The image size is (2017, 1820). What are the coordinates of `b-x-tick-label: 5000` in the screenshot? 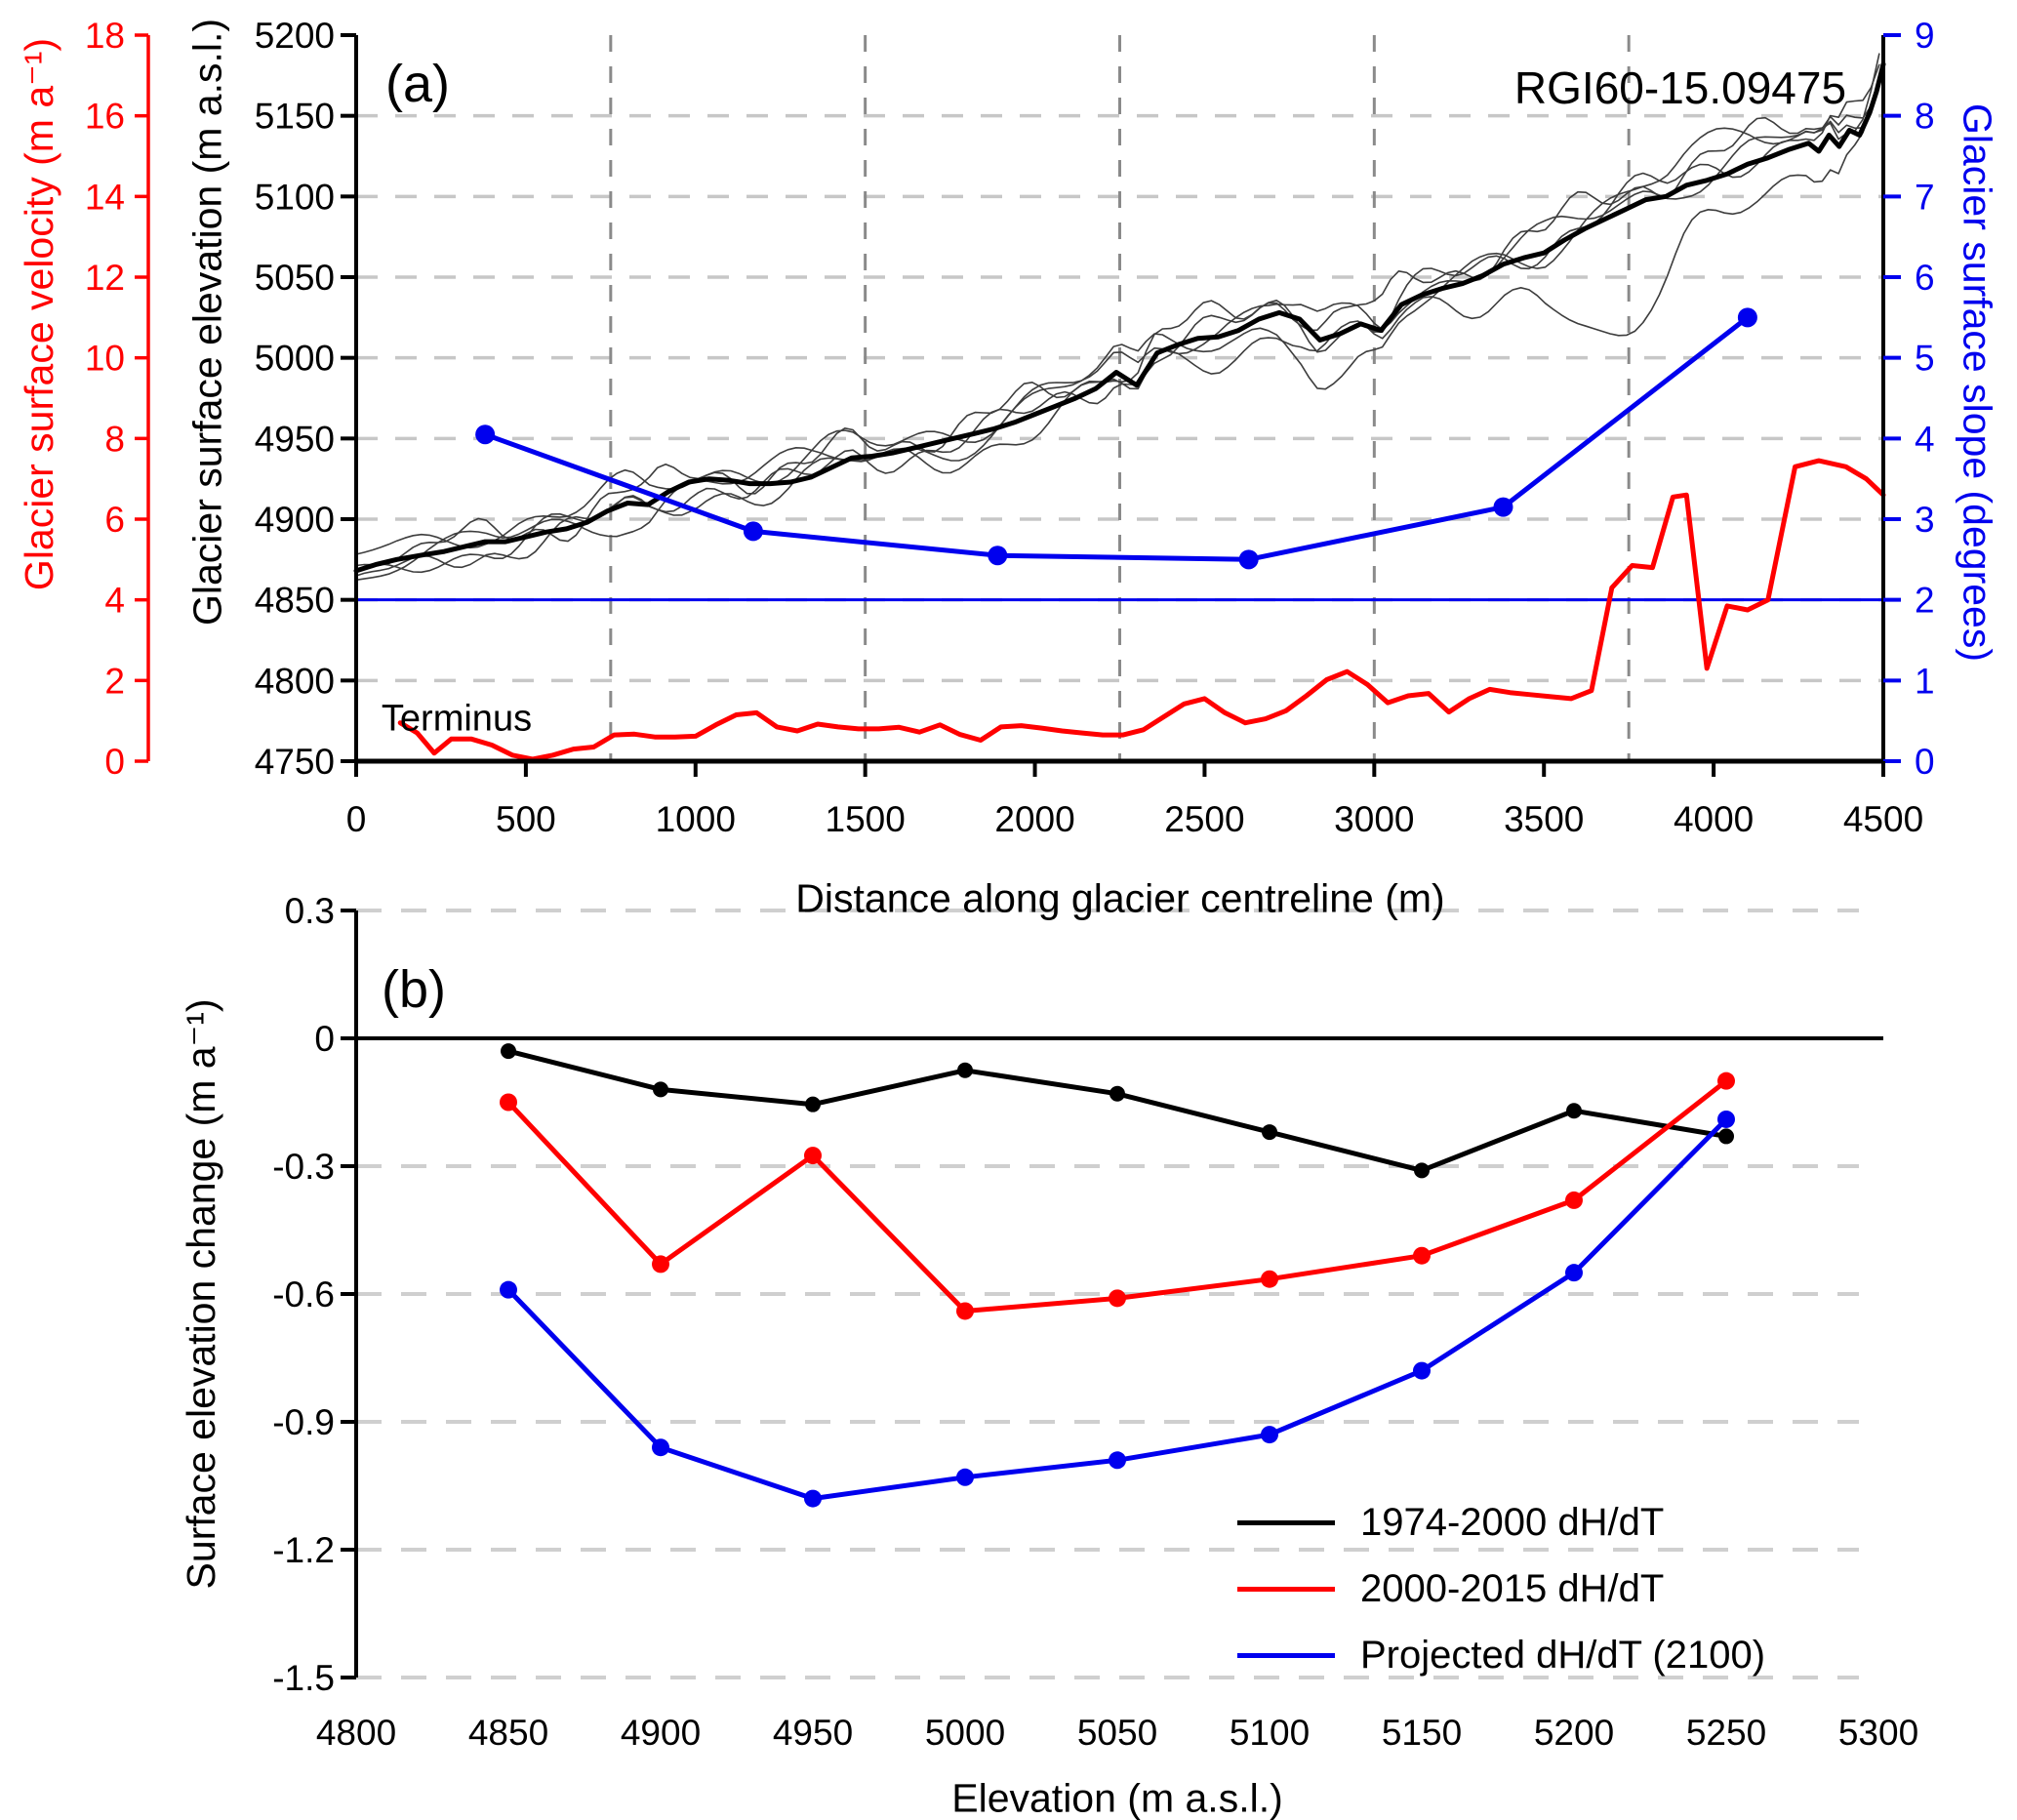 It's located at (965, 1733).